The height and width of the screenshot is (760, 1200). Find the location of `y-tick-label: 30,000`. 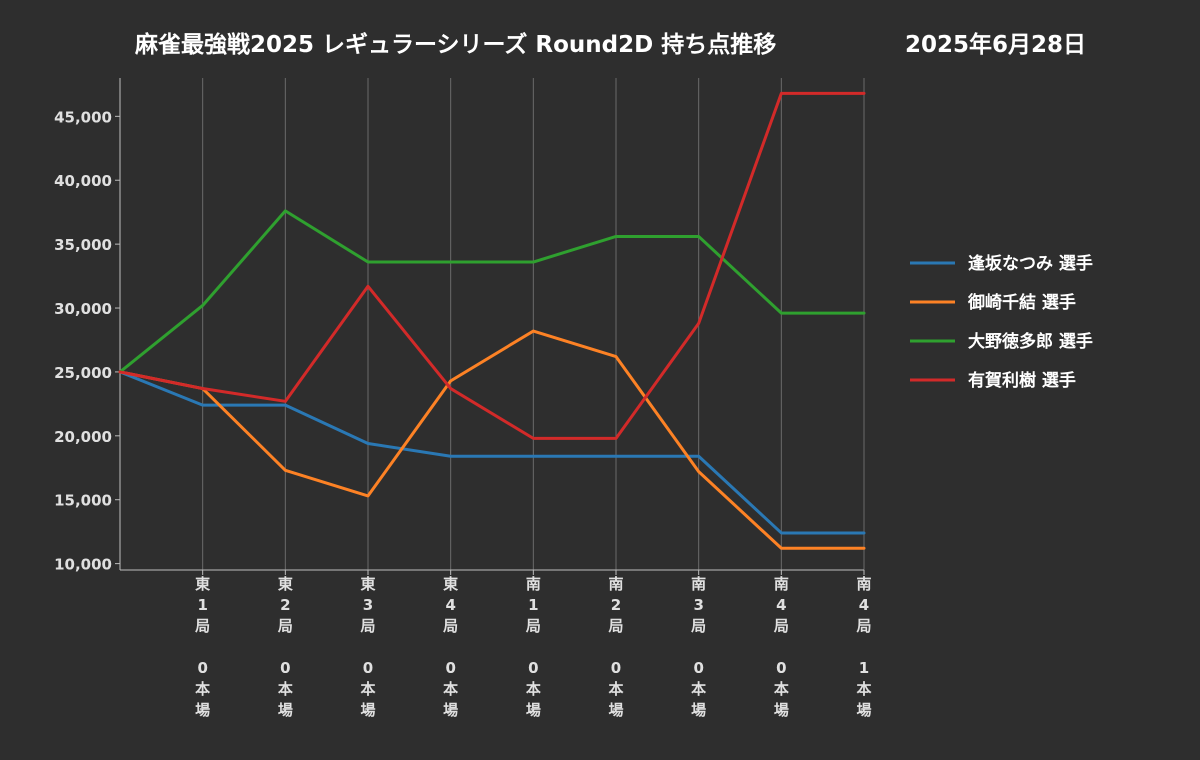

y-tick-label: 30,000 is located at coordinates (83, 309).